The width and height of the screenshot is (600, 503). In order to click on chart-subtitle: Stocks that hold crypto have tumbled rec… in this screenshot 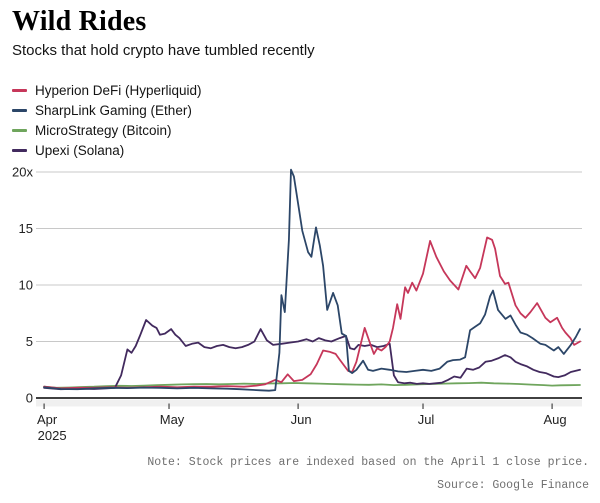, I will do `click(163, 50)`.